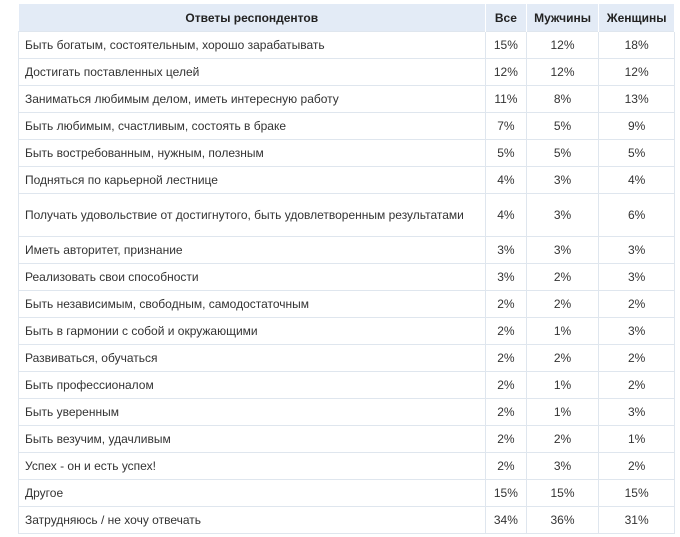 This screenshot has height=537, width=680. Describe the element at coordinates (636, 45) in the screenshot. I see `women-cell: 18%` at that location.